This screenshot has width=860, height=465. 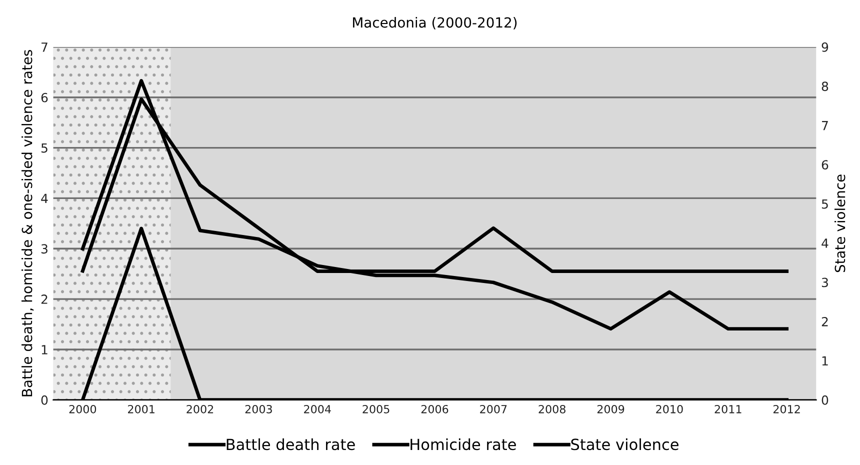 I want to click on y2-tick-label: 8, so click(x=825, y=87).